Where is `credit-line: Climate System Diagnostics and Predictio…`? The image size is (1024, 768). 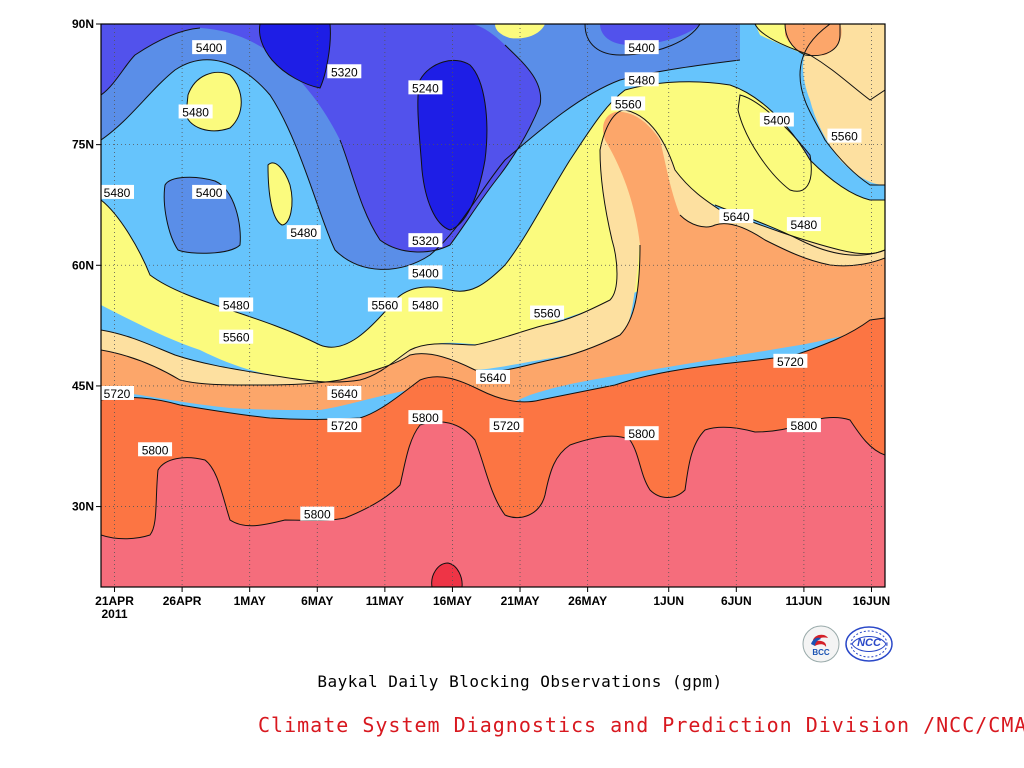 credit-line: Climate System Diagnostics and Predictio… is located at coordinates (641, 725).